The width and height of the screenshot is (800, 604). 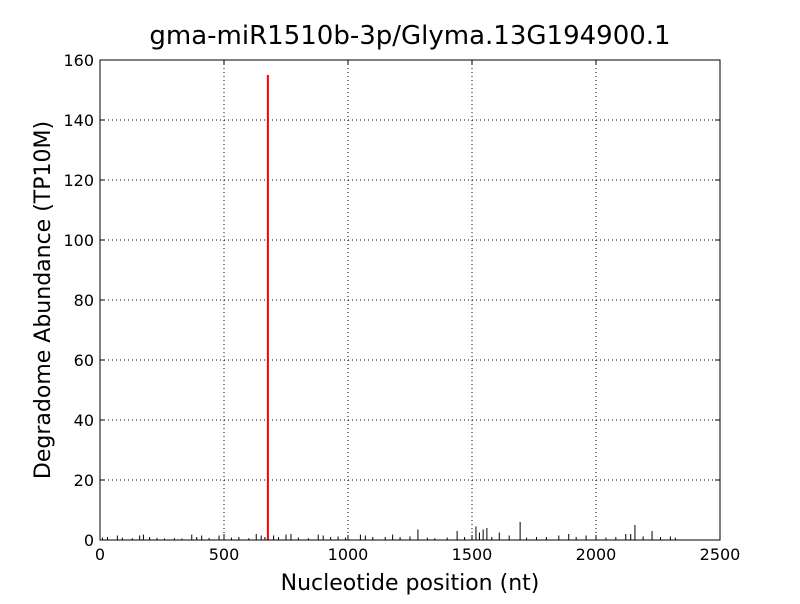 I want to click on x-tick-label: 2500, so click(x=720, y=554).